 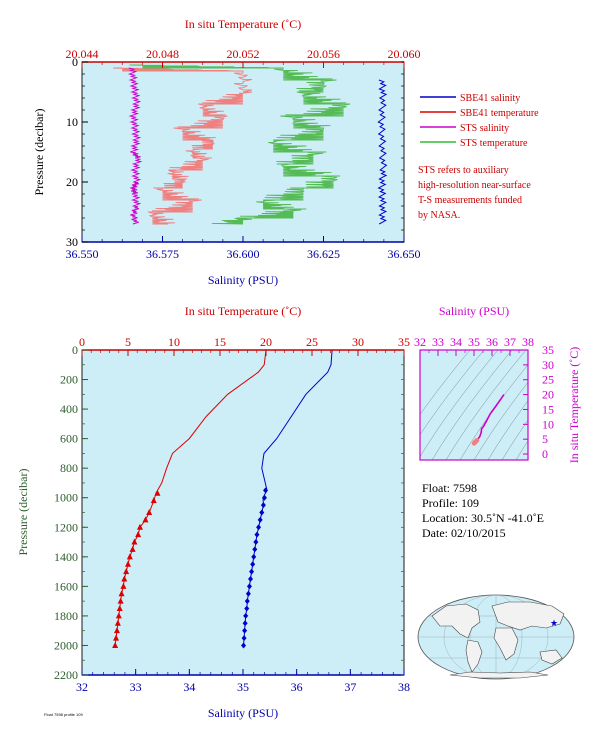 What do you see at coordinates (66, 616) in the screenshot?
I see `bottom-pressure-tick-label: 1800` at bounding box center [66, 616].